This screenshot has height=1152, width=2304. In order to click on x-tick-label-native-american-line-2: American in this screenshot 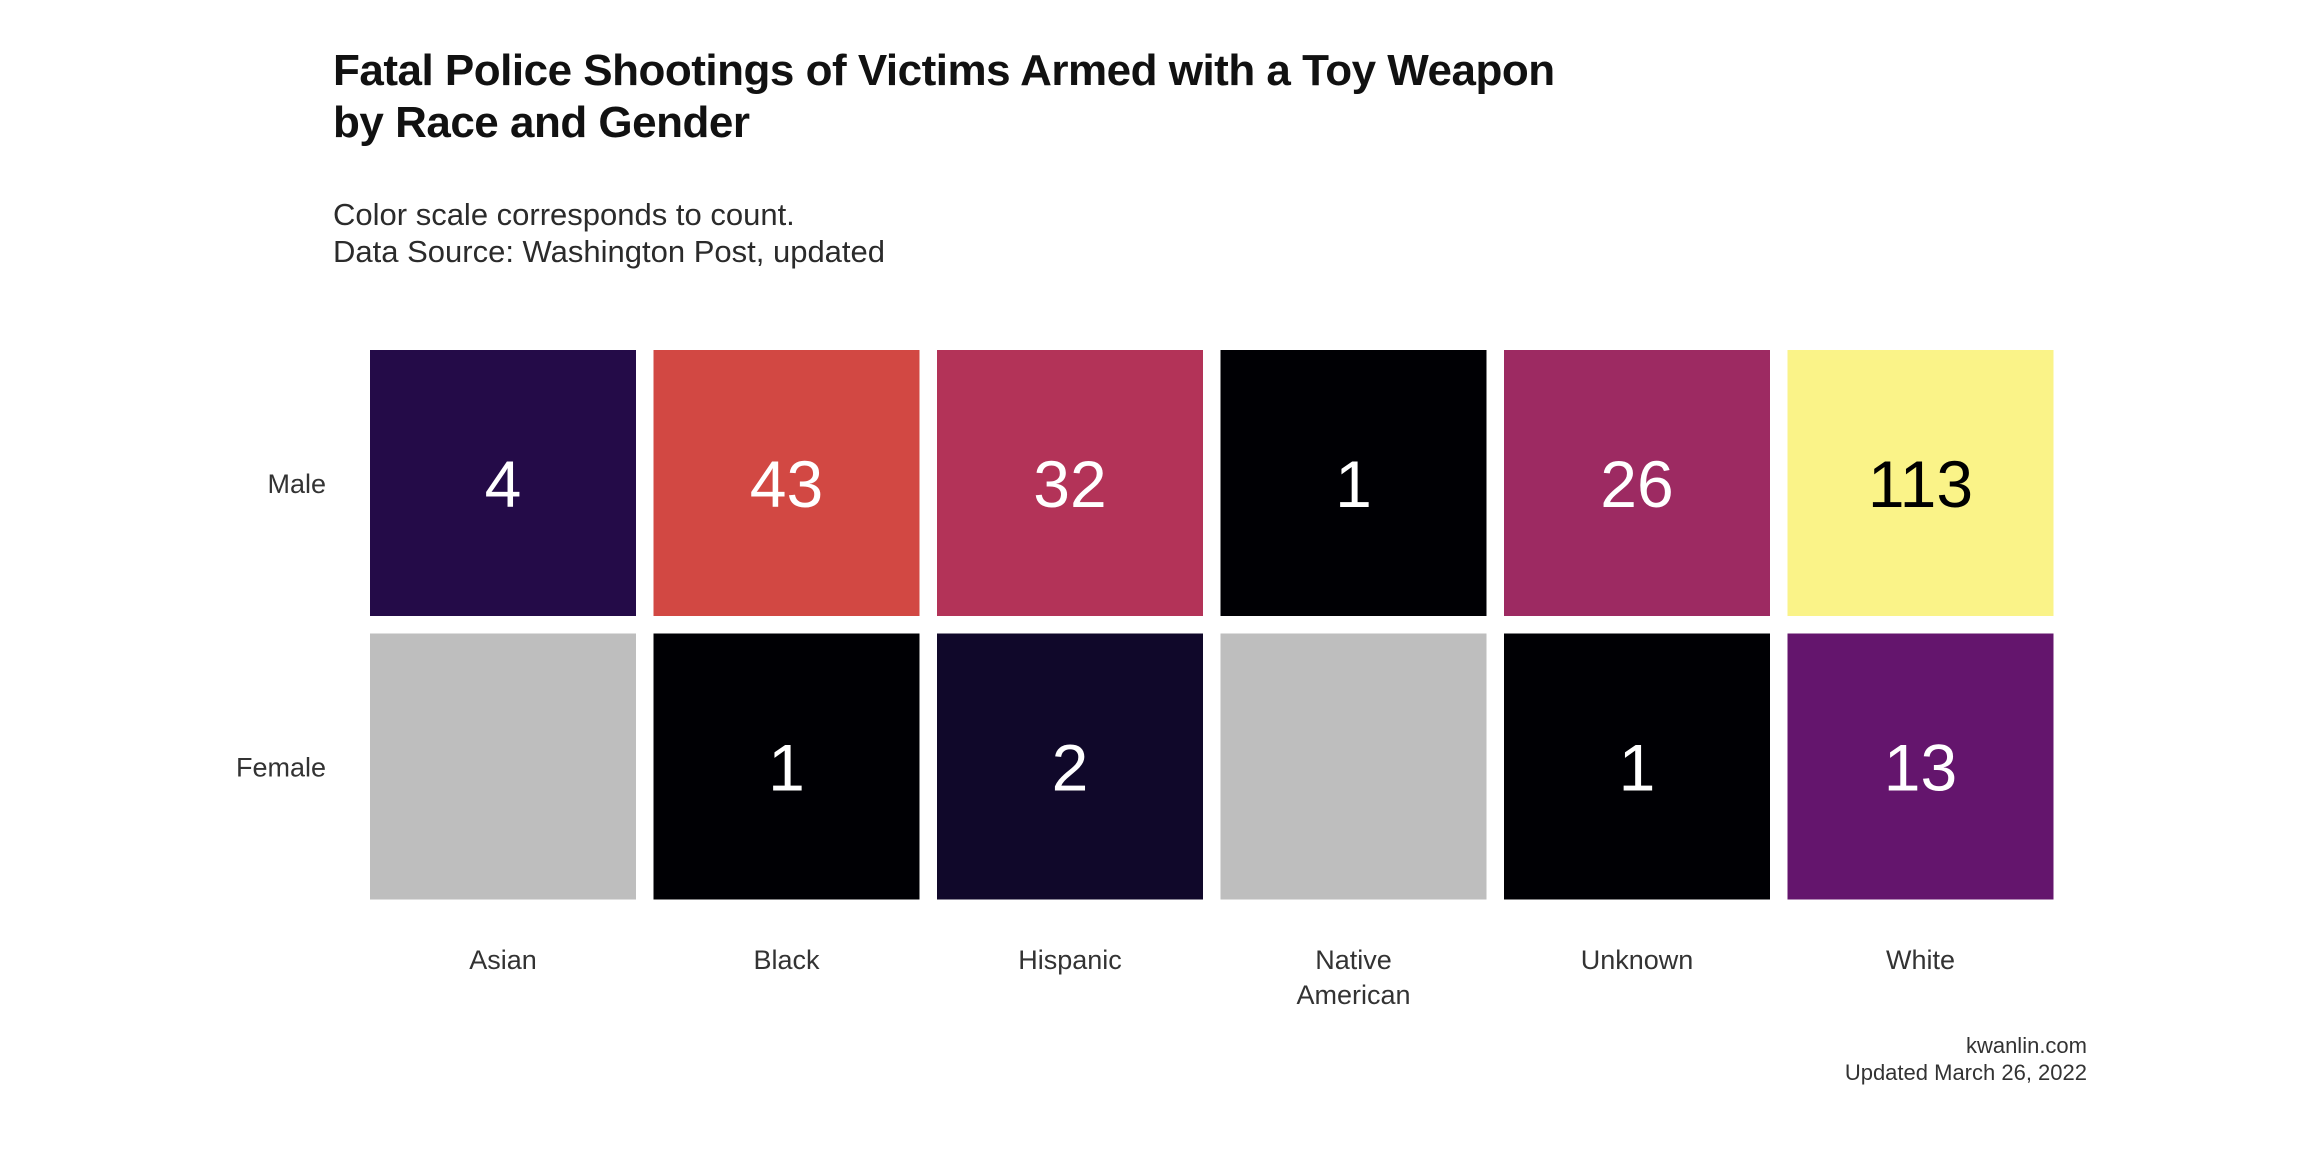, I will do `click(1353, 995)`.